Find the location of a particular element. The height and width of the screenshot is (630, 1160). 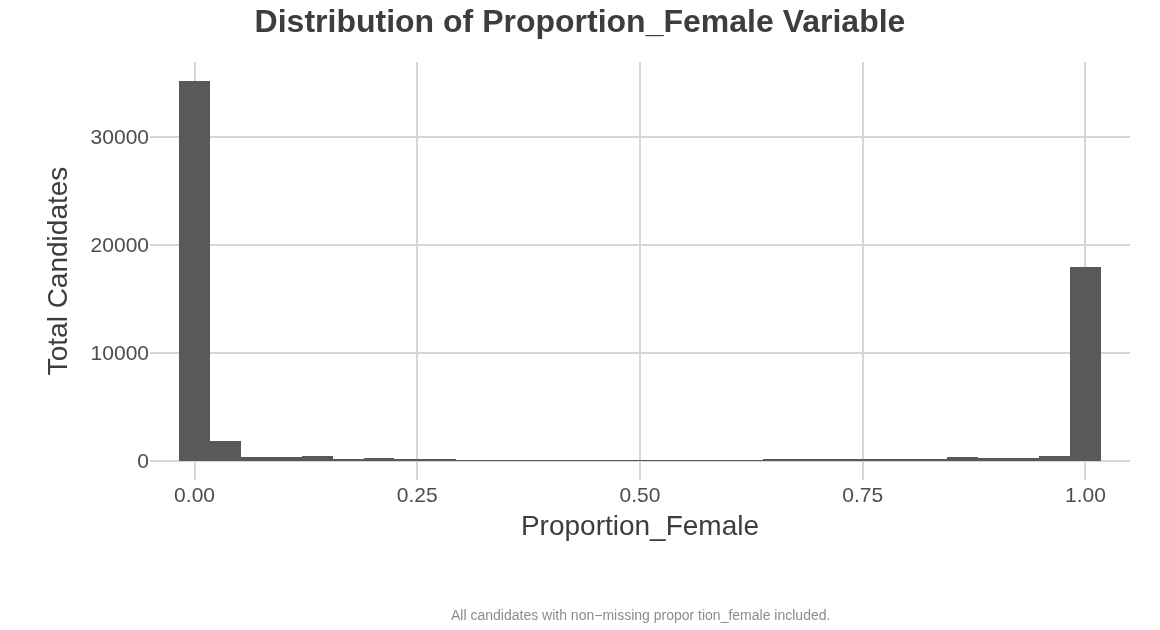

x-tick-label: 1.00 is located at coordinates (1085, 494).